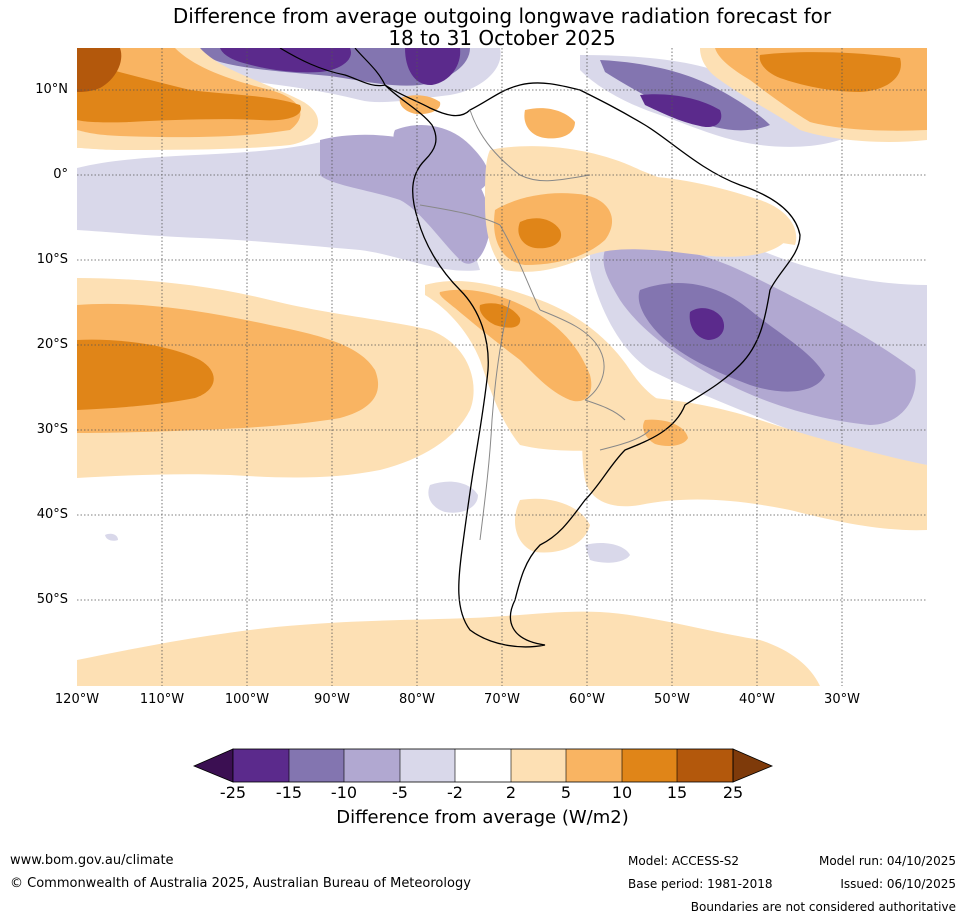  Describe the element at coordinates (162, 699) in the screenshot. I see `lon-label-110w: 110°W` at that location.